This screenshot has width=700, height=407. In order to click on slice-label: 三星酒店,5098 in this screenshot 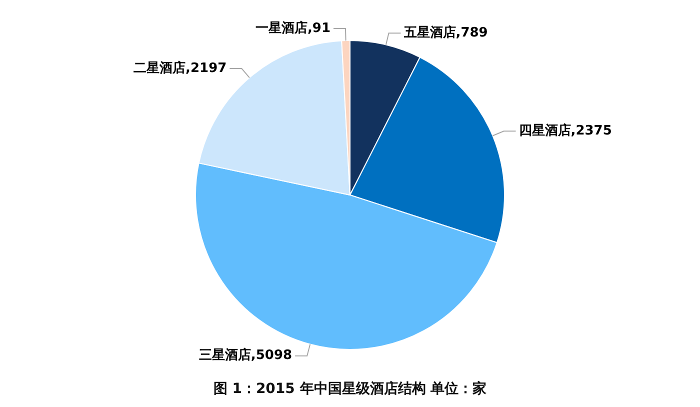, I will do `click(245, 355)`.